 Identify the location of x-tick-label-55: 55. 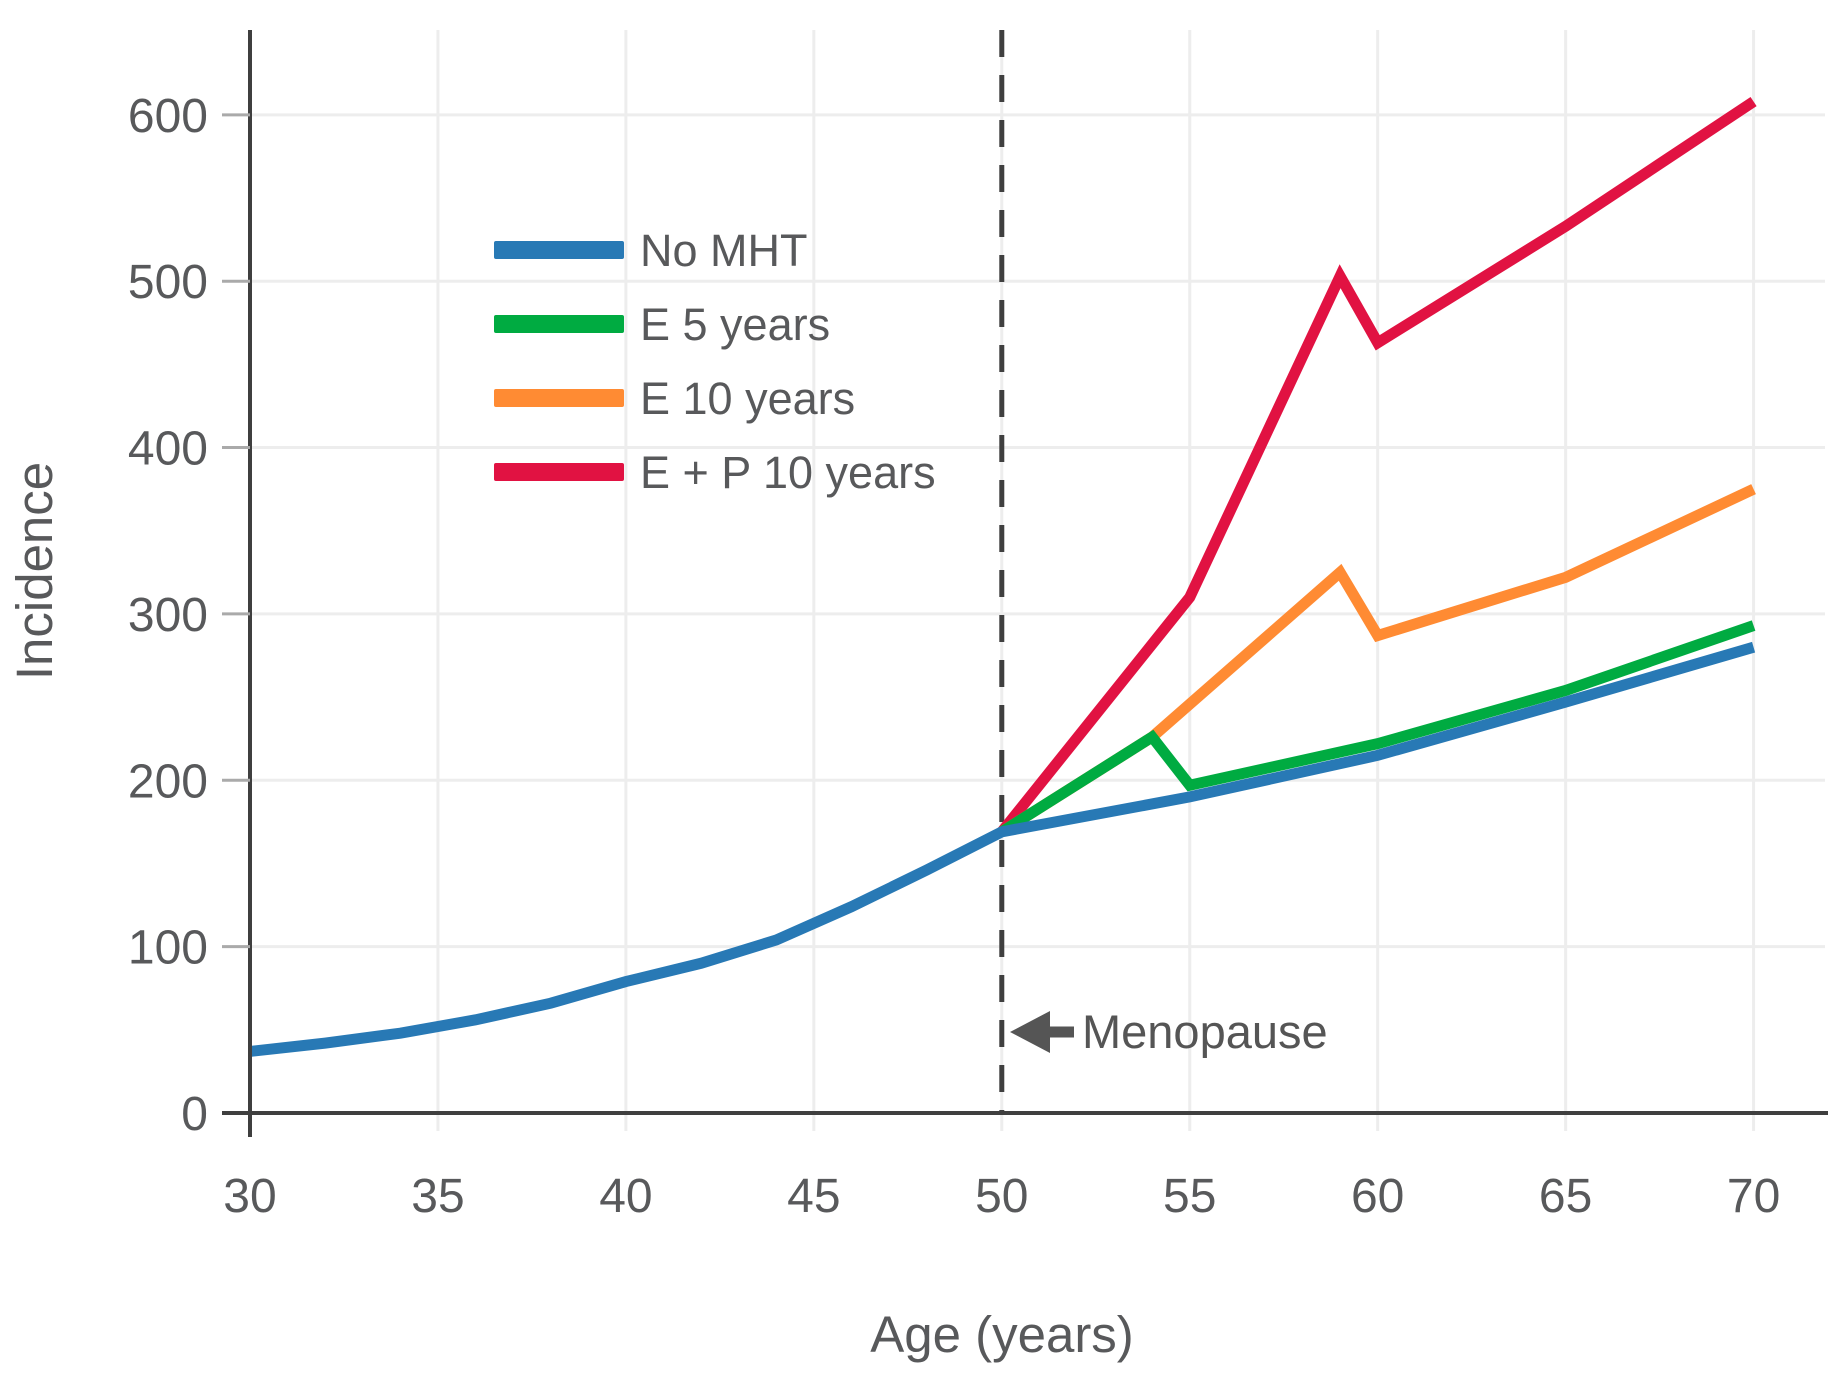
(1189, 1196).